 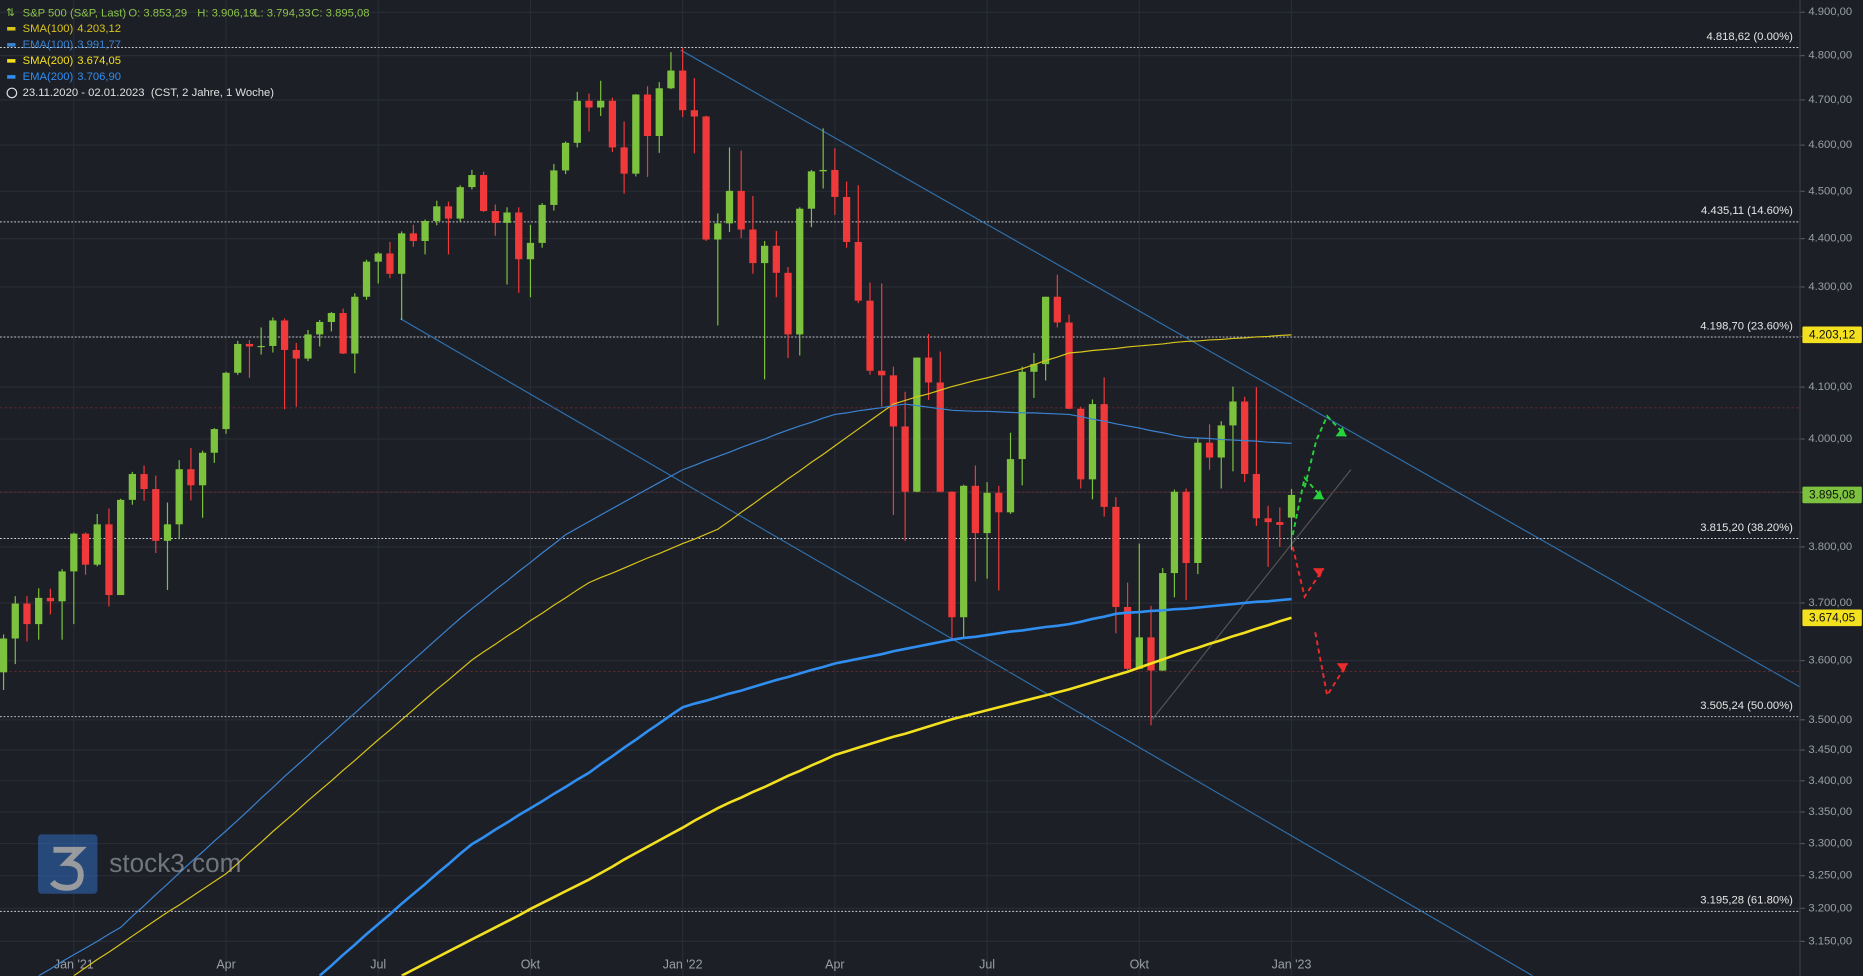 I want to click on y-tick-label: 4.000,00, so click(x=1830, y=439).